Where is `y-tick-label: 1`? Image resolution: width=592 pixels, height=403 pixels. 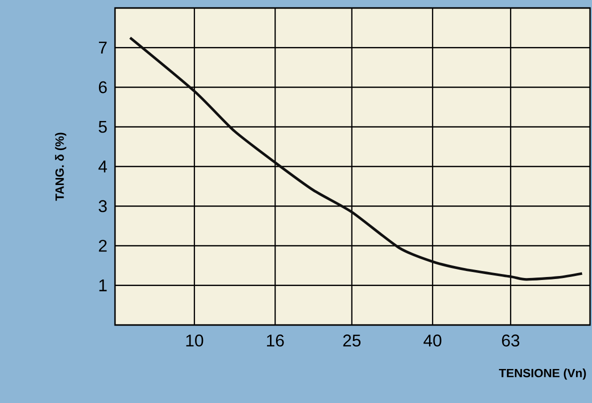
y-tick-label: 1 is located at coordinates (103, 286).